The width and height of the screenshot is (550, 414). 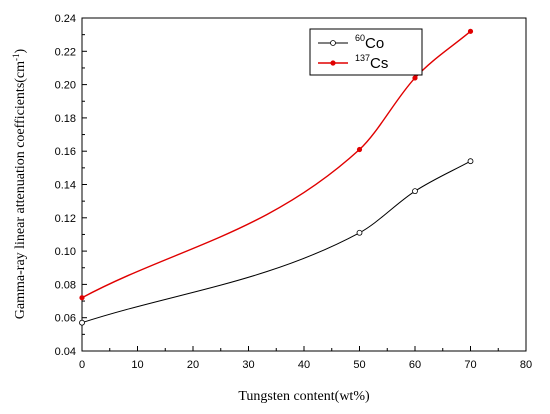 I want to click on x-axis-title: Tungsten content(wt%), so click(x=304, y=396).